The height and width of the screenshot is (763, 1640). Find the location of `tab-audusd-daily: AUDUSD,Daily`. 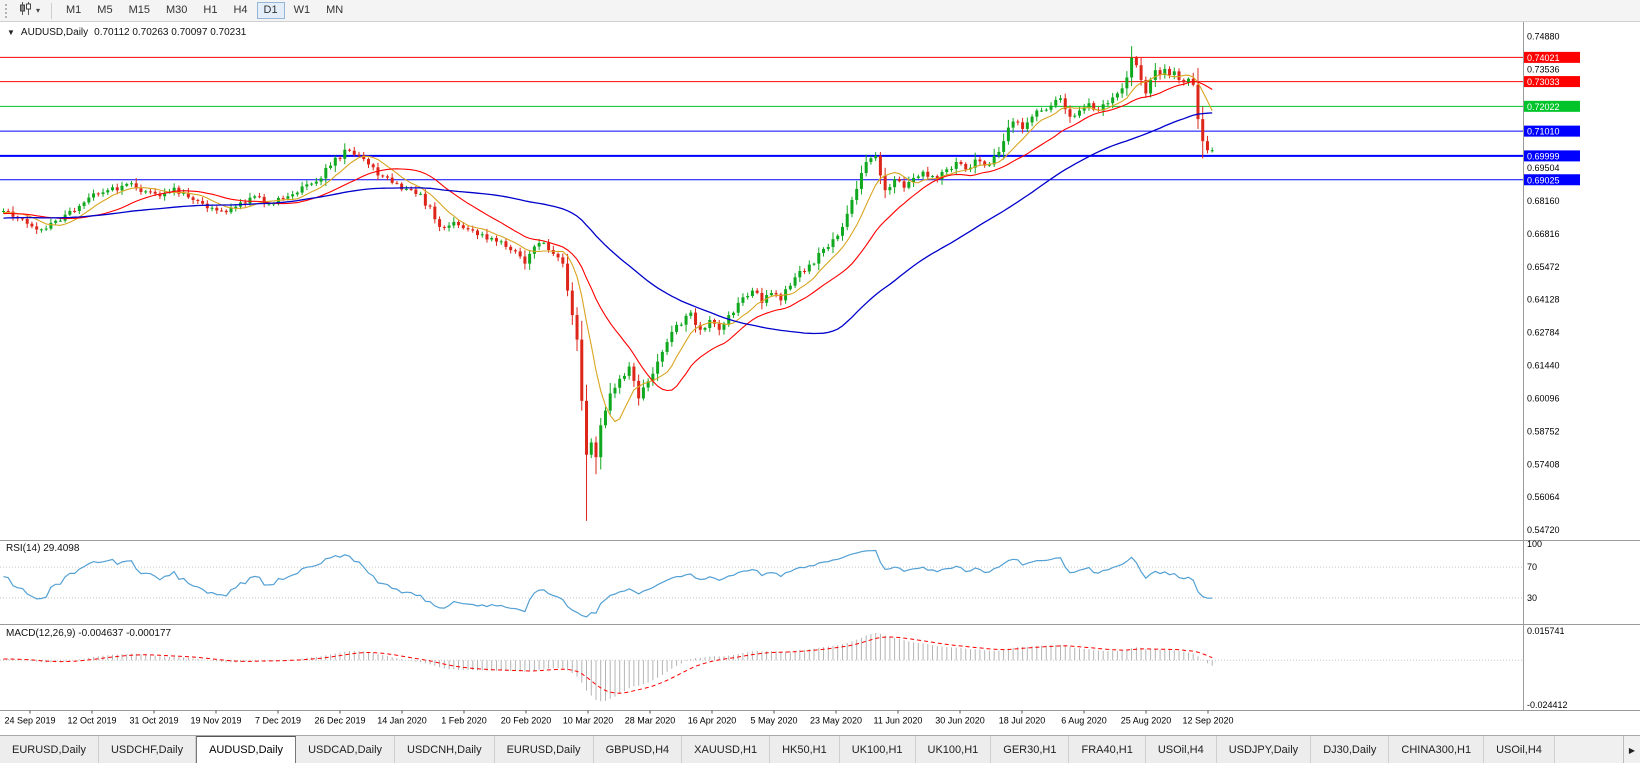

tab-audusd-daily: AUDUSD,Daily is located at coordinates (246, 749).